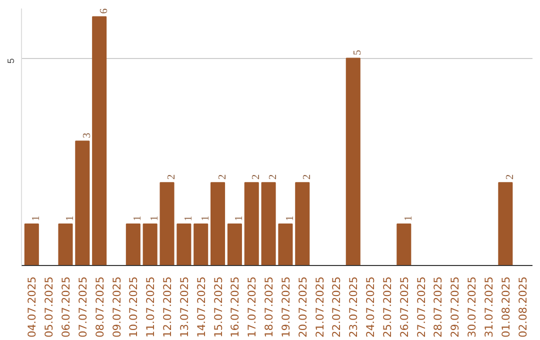 Image resolution: width=540 pixels, height=340 pixels. Describe the element at coordinates (117, 307) in the screenshot. I see `x-tick-label: 09.07.2025` at that location.